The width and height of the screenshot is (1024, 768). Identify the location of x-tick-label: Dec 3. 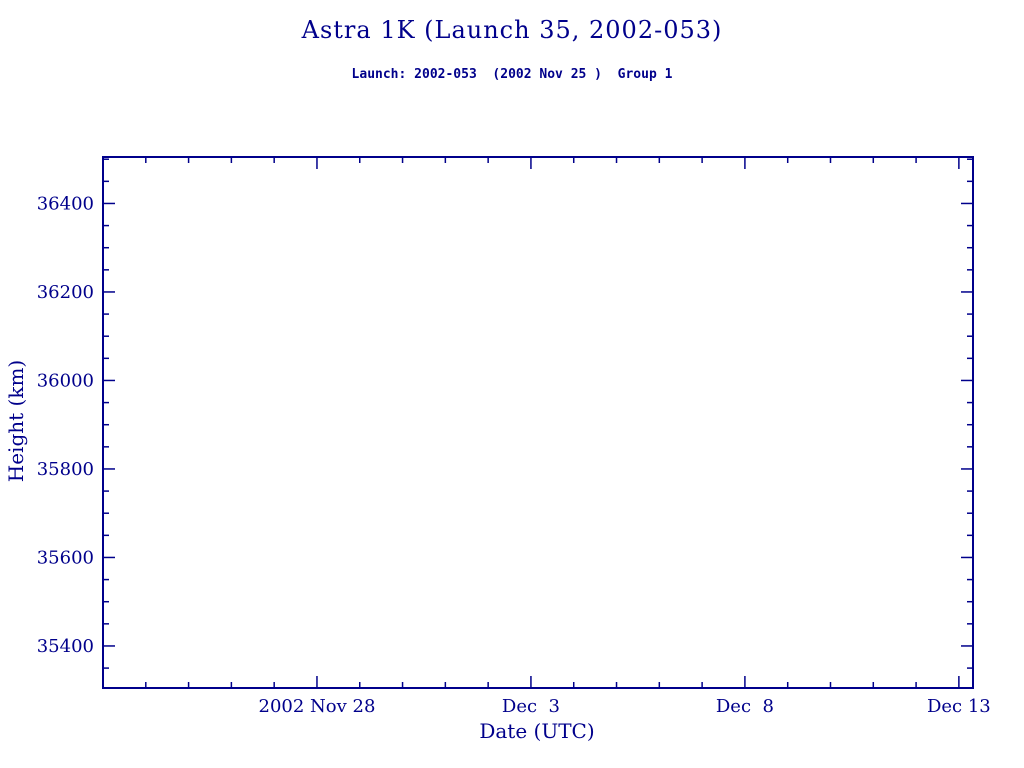
(531, 706).